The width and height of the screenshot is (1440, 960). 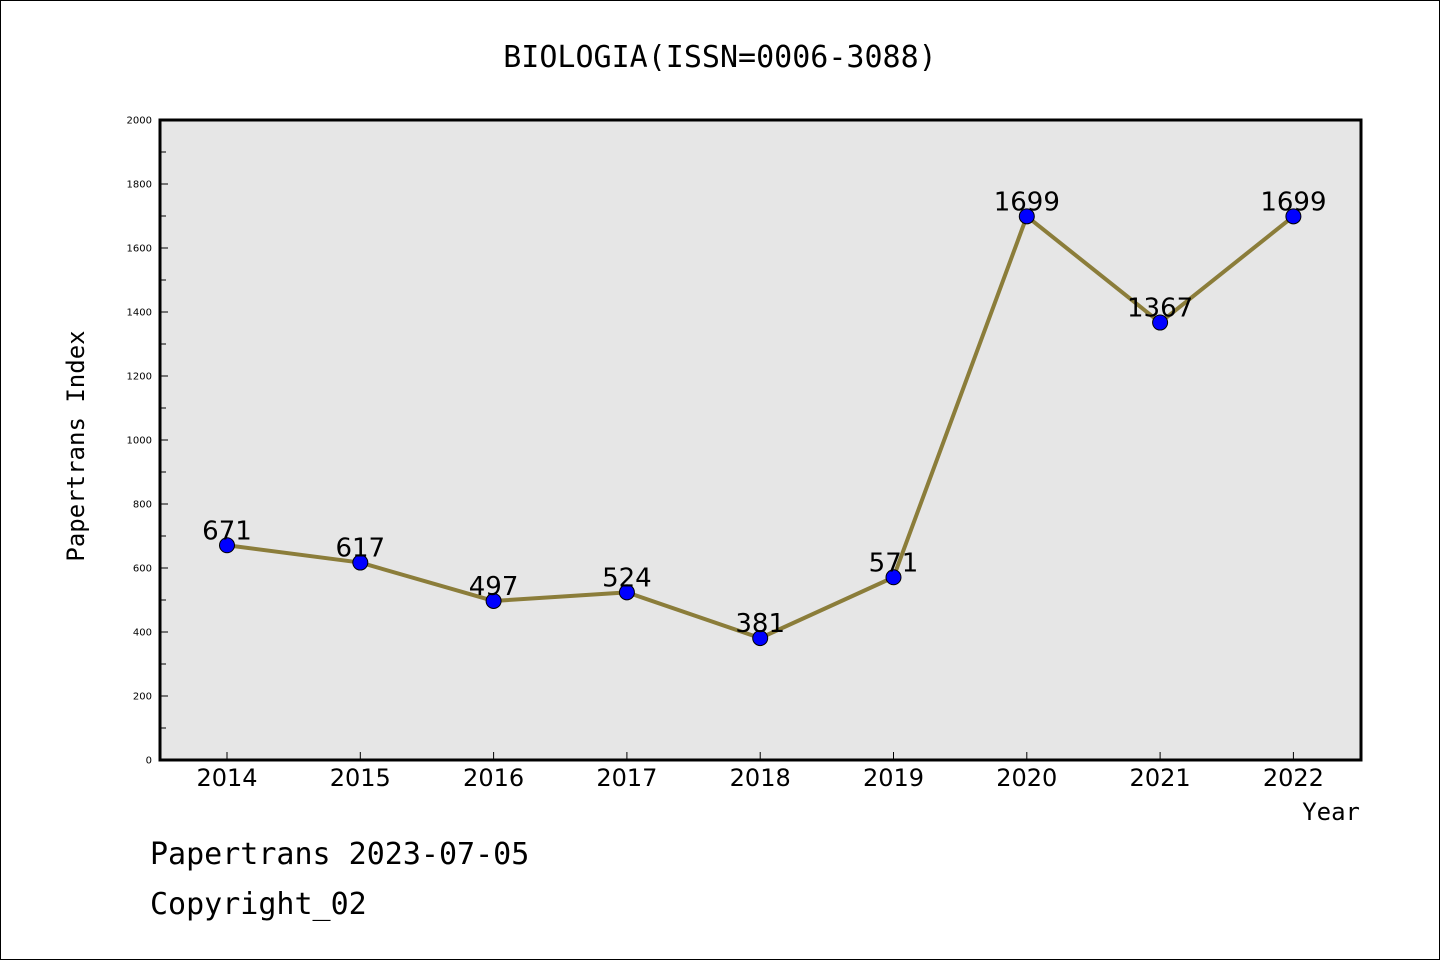 What do you see at coordinates (139, 377) in the screenshot?
I see `y-tick-label: 1200` at bounding box center [139, 377].